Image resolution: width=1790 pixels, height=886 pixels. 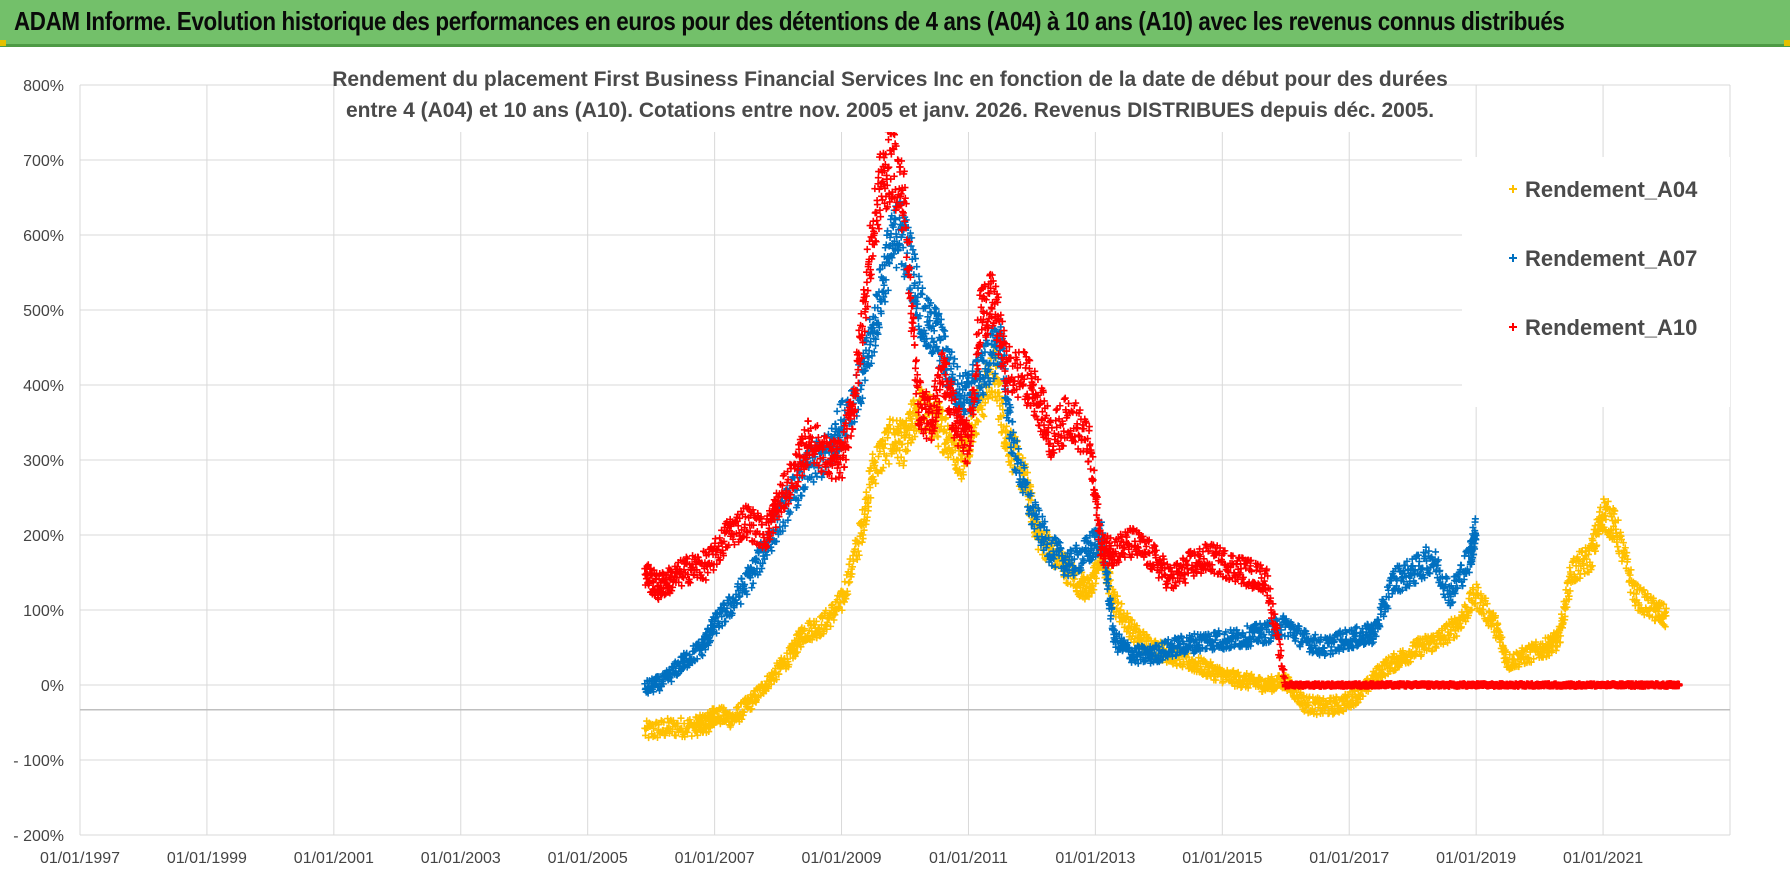 What do you see at coordinates (207, 858) in the screenshot?
I see `x-tick-label: 01/01/1999` at bounding box center [207, 858].